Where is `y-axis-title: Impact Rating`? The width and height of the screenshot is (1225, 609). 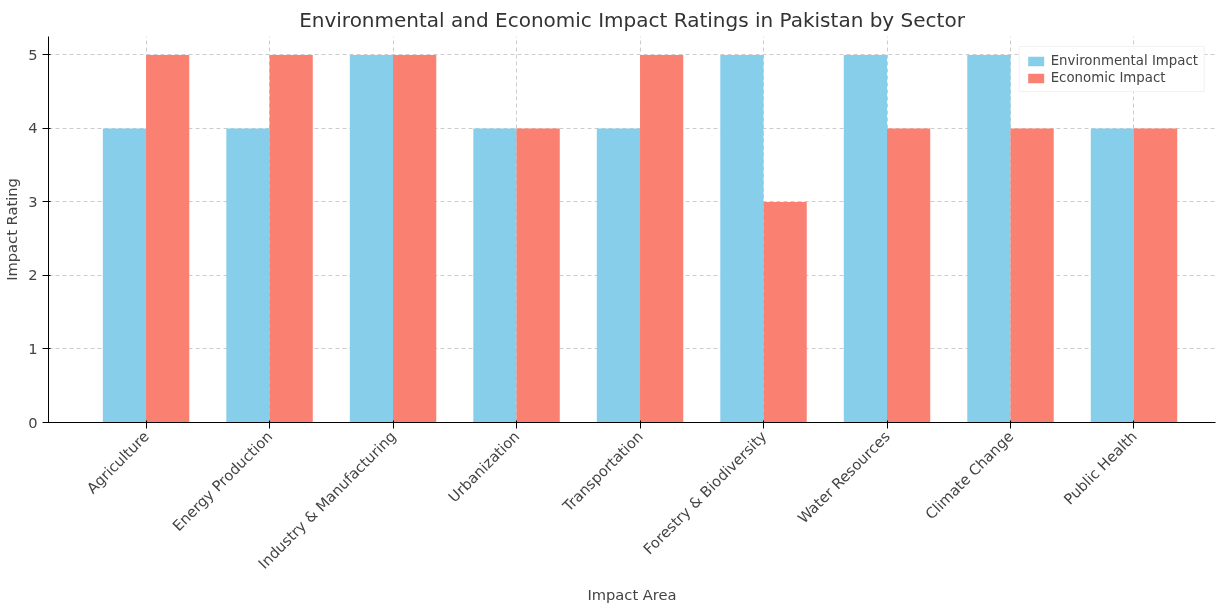
y-axis-title: Impact Rating is located at coordinates (12, 229).